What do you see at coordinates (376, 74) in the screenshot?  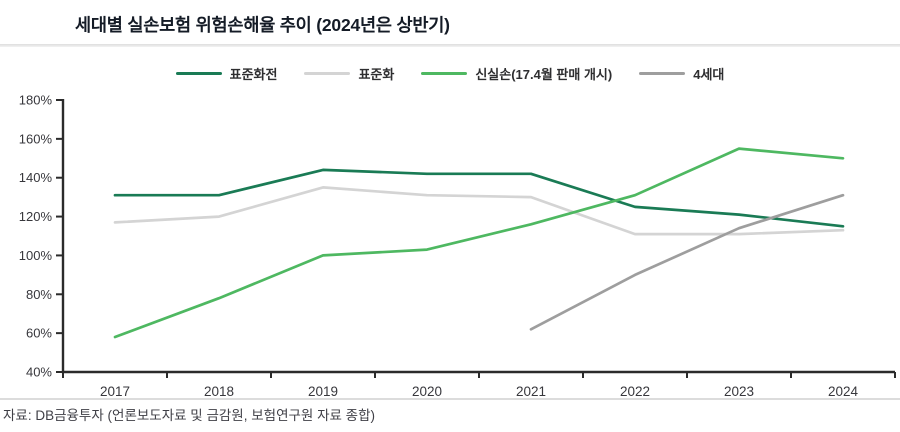 I see `legend-label: 표준화` at bounding box center [376, 74].